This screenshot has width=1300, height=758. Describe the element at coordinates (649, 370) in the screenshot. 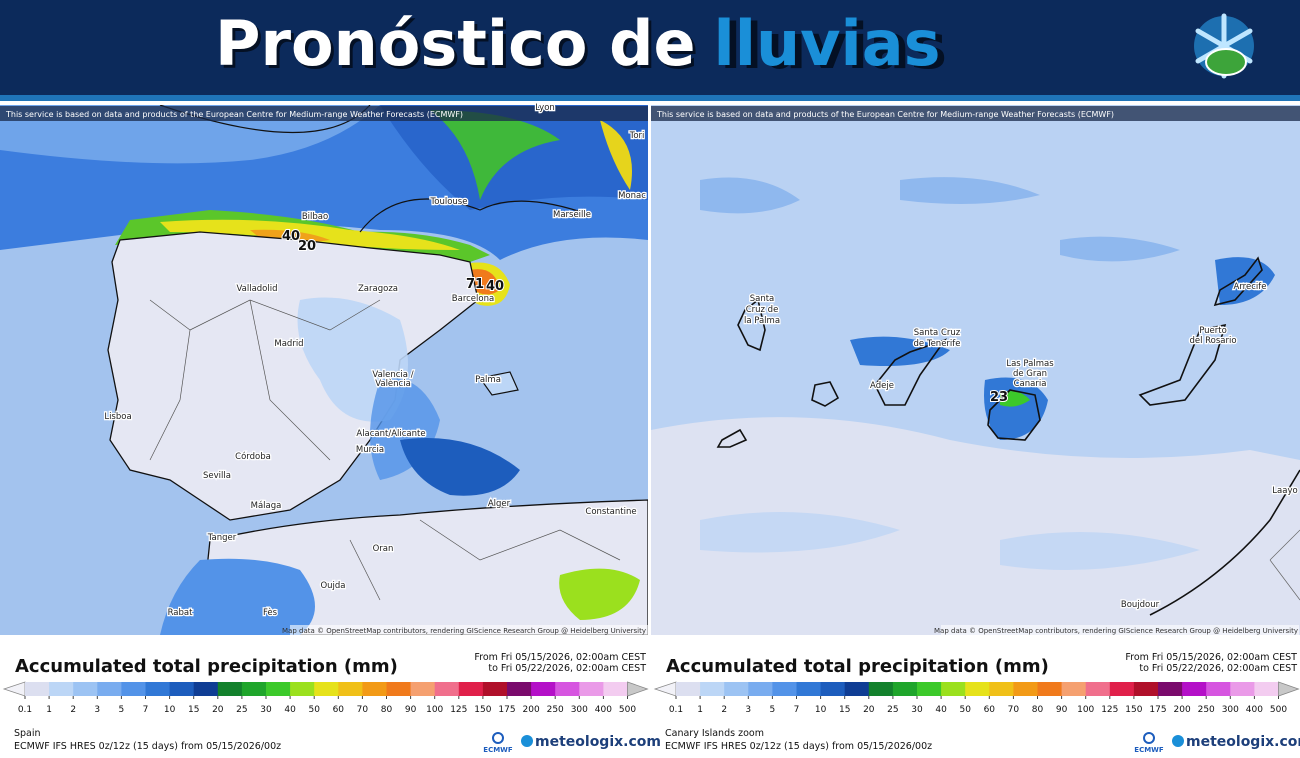

I see `panel-divider` at that location.